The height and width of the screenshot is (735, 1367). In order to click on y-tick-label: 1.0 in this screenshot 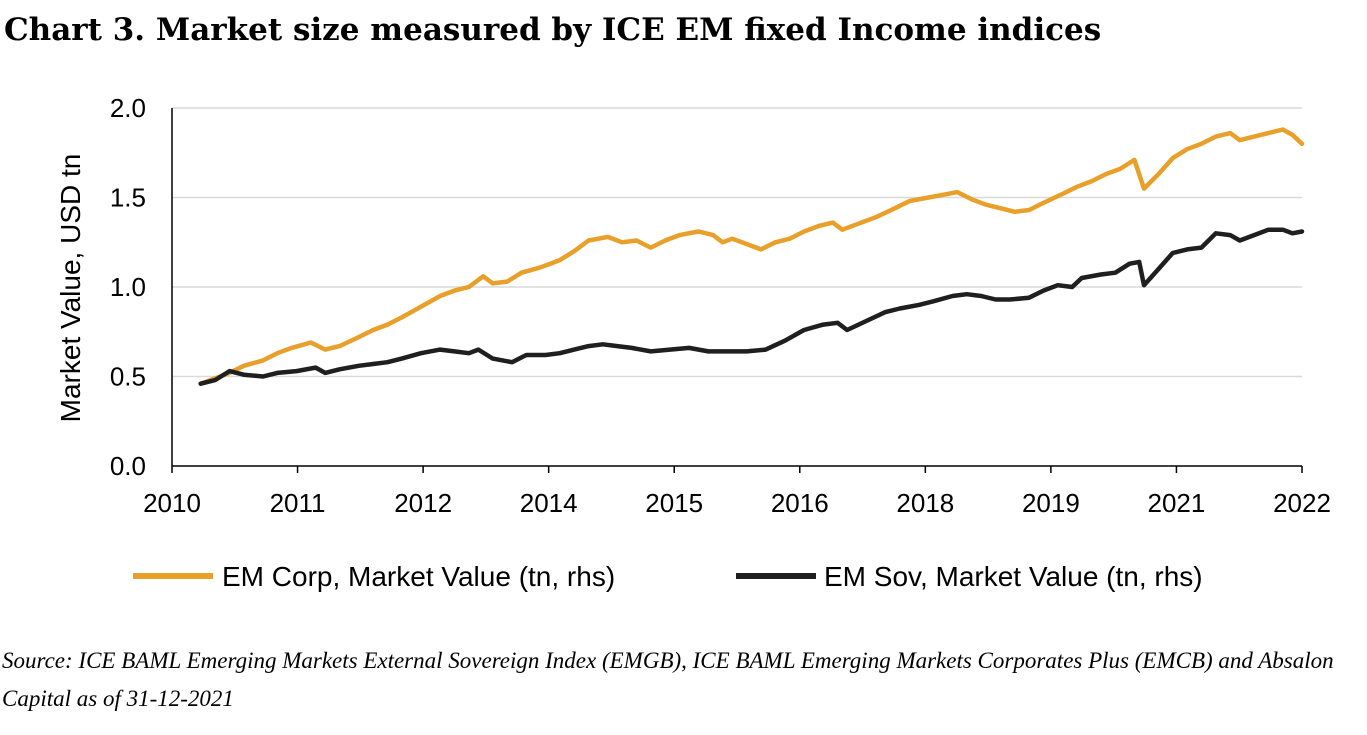, I will do `click(128, 287)`.